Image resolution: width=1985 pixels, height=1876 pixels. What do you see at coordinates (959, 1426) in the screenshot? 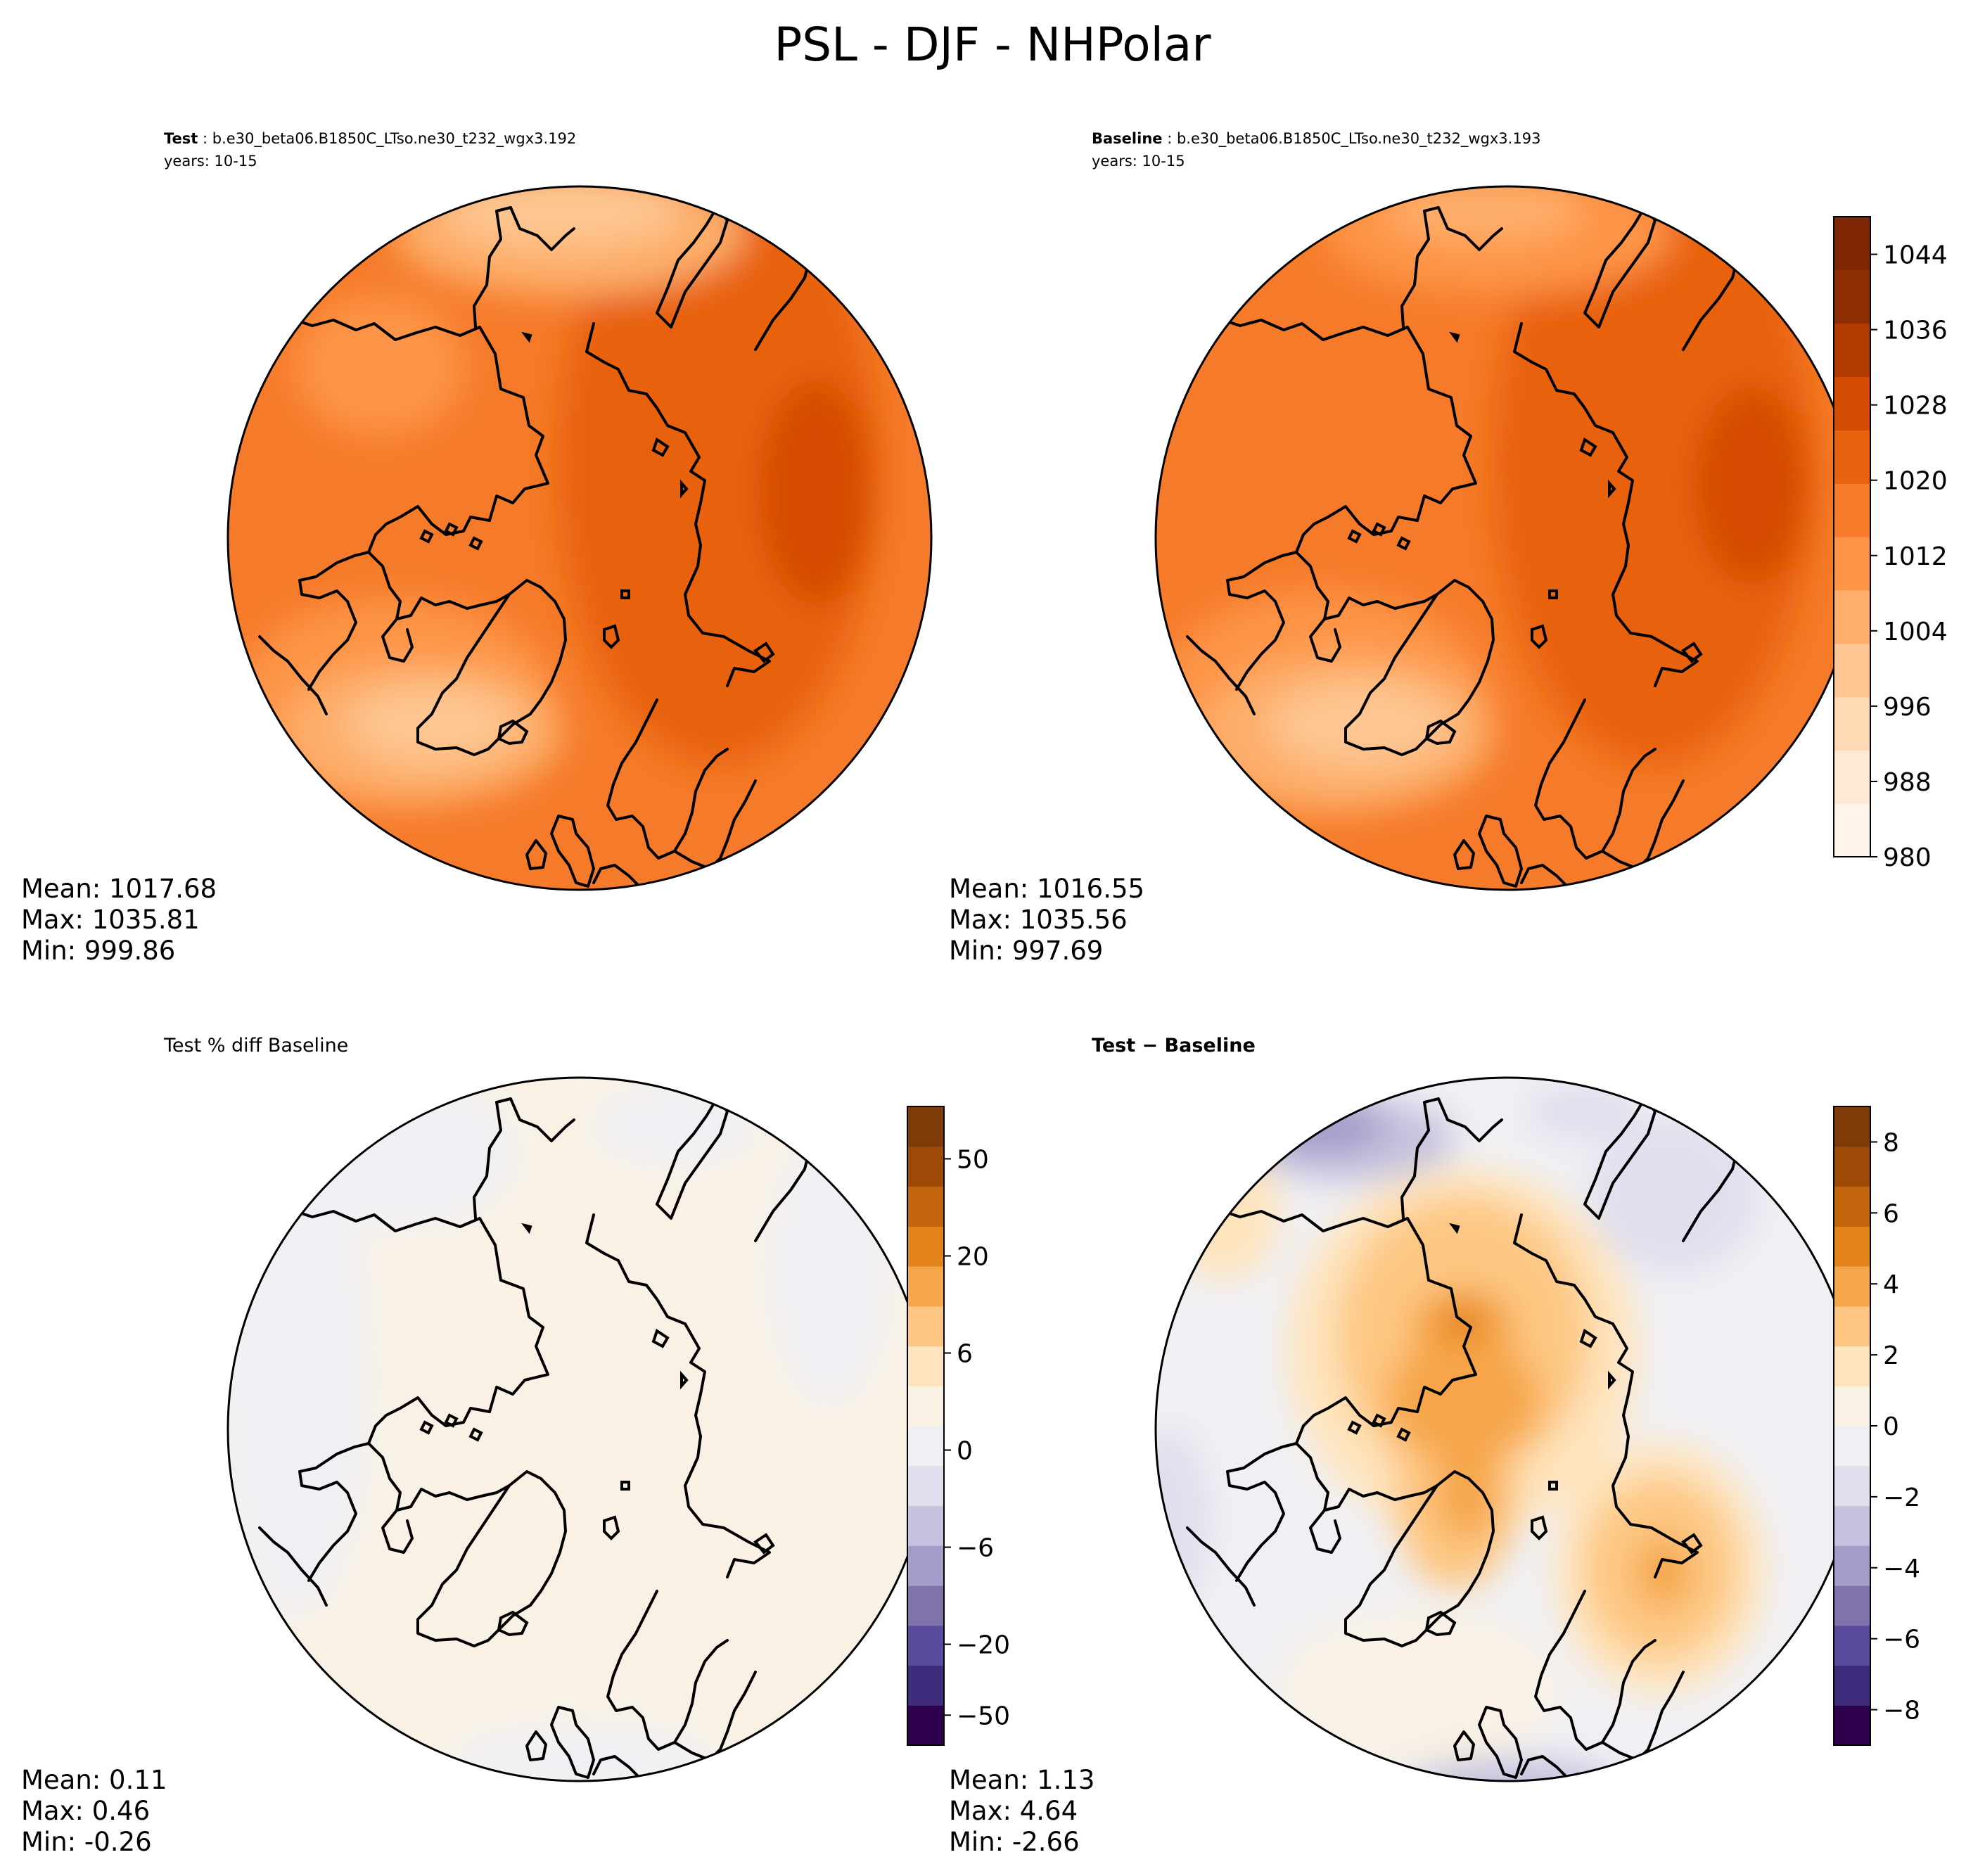
I see `colorbar-pctdiff: 50 20 6 0 −6 −20 −50` at bounding box center [959, 1426].